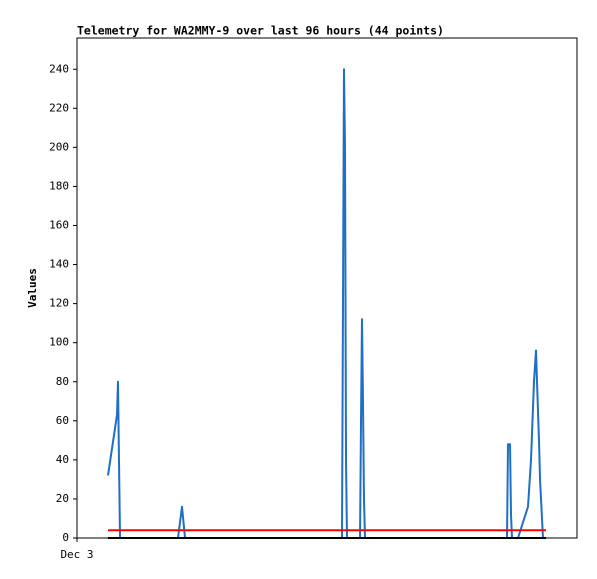  Describe the element at coordinates (62, 498) in the screenshot. I see `y-tick-label: 20` at that location.